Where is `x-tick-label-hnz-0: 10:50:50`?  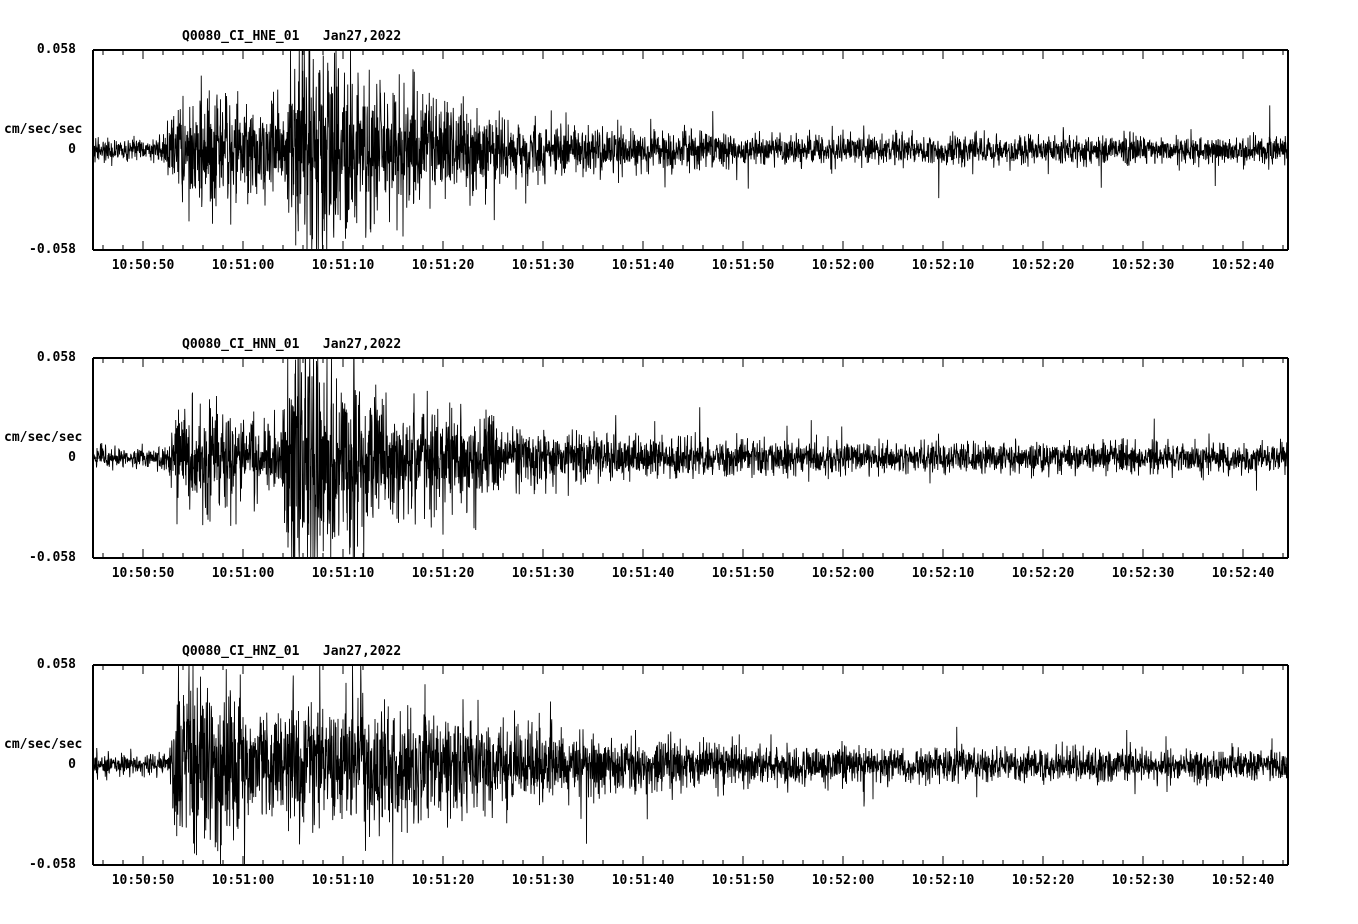 x-tick-label-hnz-0: 10:50:50 is located at coordinates (143, 880).